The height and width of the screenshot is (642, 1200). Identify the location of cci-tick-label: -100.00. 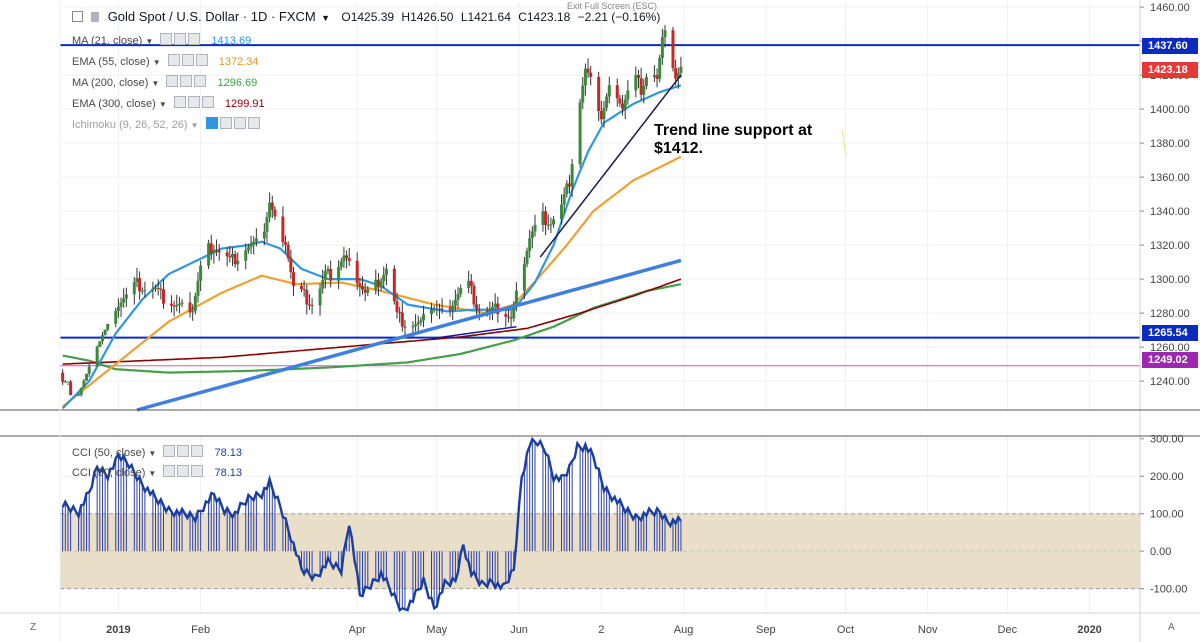
(1168, 590).